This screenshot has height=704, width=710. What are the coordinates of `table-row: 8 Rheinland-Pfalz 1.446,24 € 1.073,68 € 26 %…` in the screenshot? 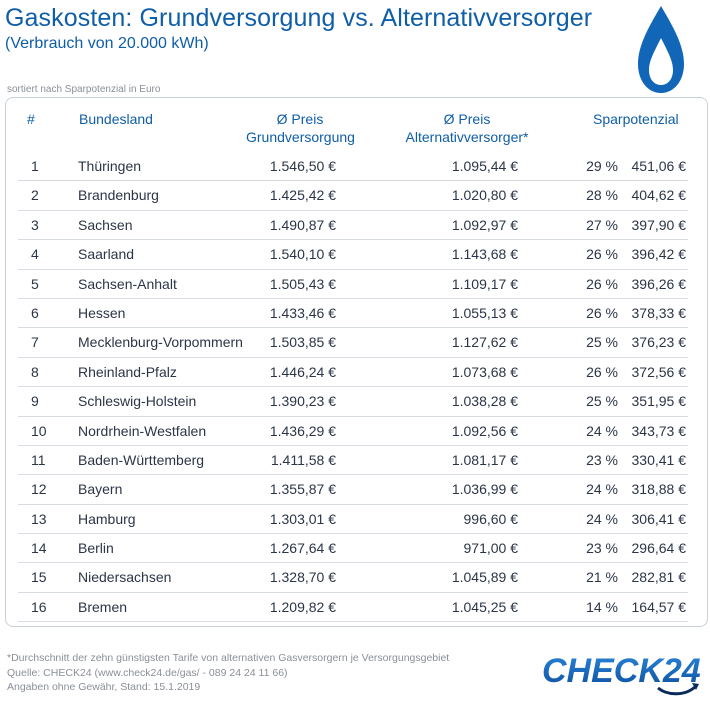 It's located at (353, 373).